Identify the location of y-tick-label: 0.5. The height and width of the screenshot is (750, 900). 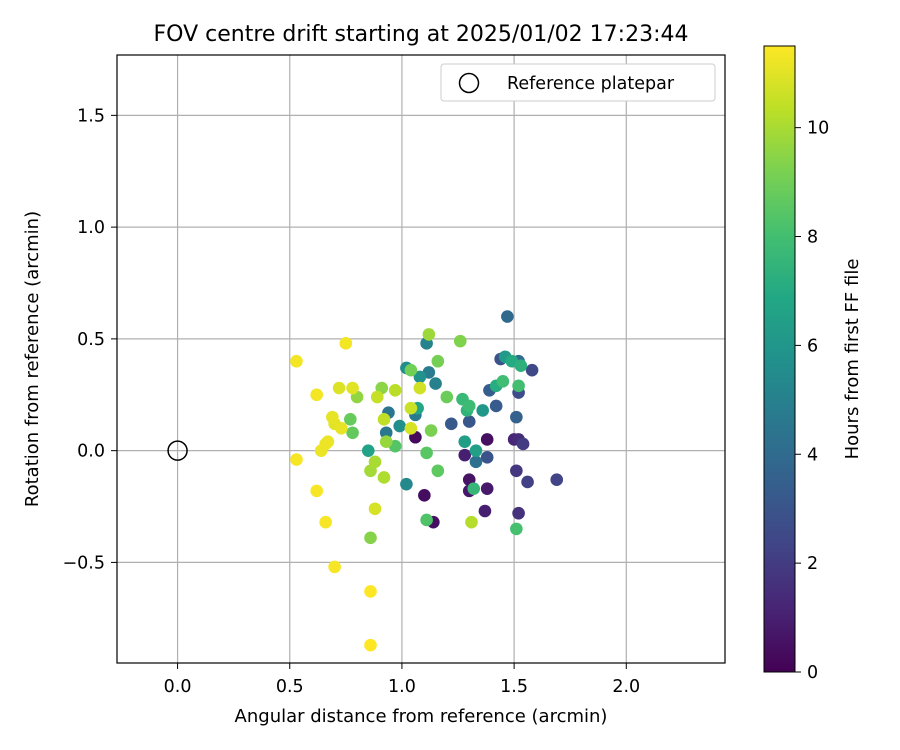
(91, 340).